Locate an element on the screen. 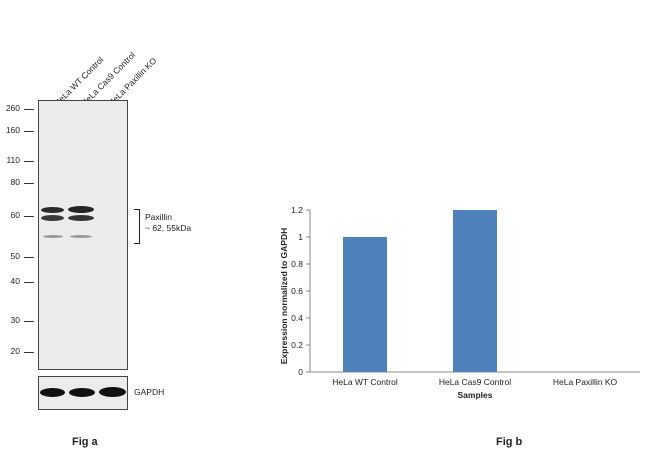 The width and height of the screenshot is (650, 457). band-cas9-lower is located at coordinates (81, 218).